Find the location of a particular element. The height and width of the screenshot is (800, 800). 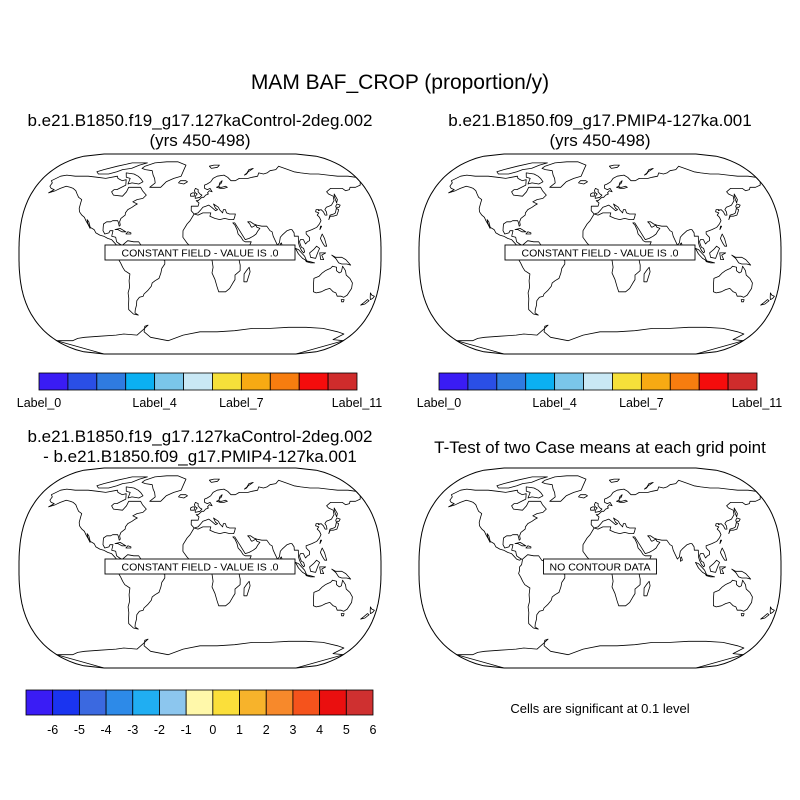

colorbar-panel-1: Label_0 Label_4 Label_7 Label_11 is located at coordinates (200, 391).